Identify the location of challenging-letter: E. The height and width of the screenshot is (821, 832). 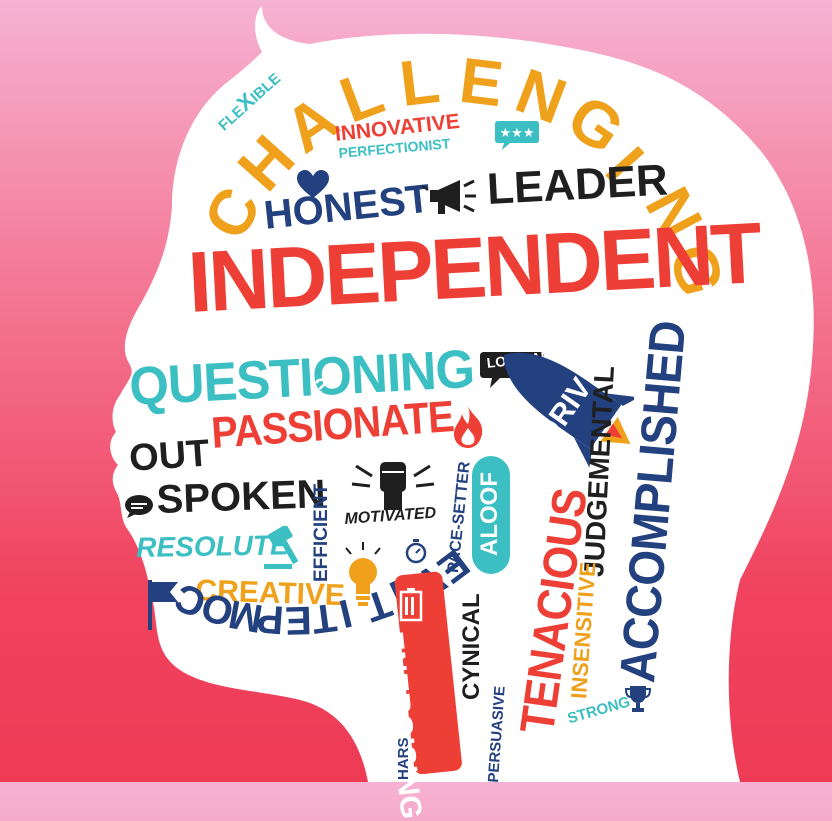
(481, 82).